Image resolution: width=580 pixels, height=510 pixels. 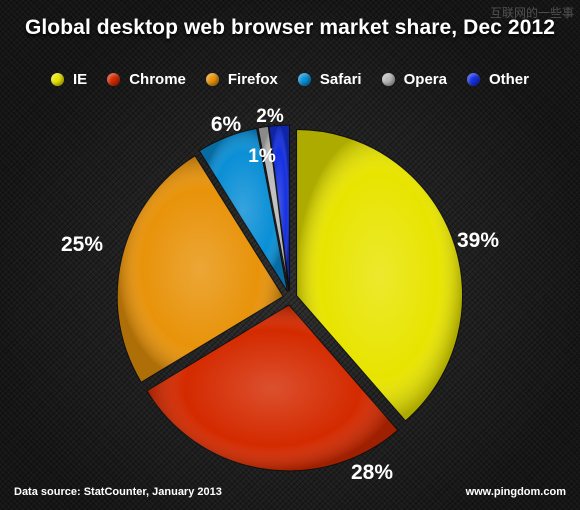 I want to click on legend-label-safari: Safari, so click(x=340, y=79).